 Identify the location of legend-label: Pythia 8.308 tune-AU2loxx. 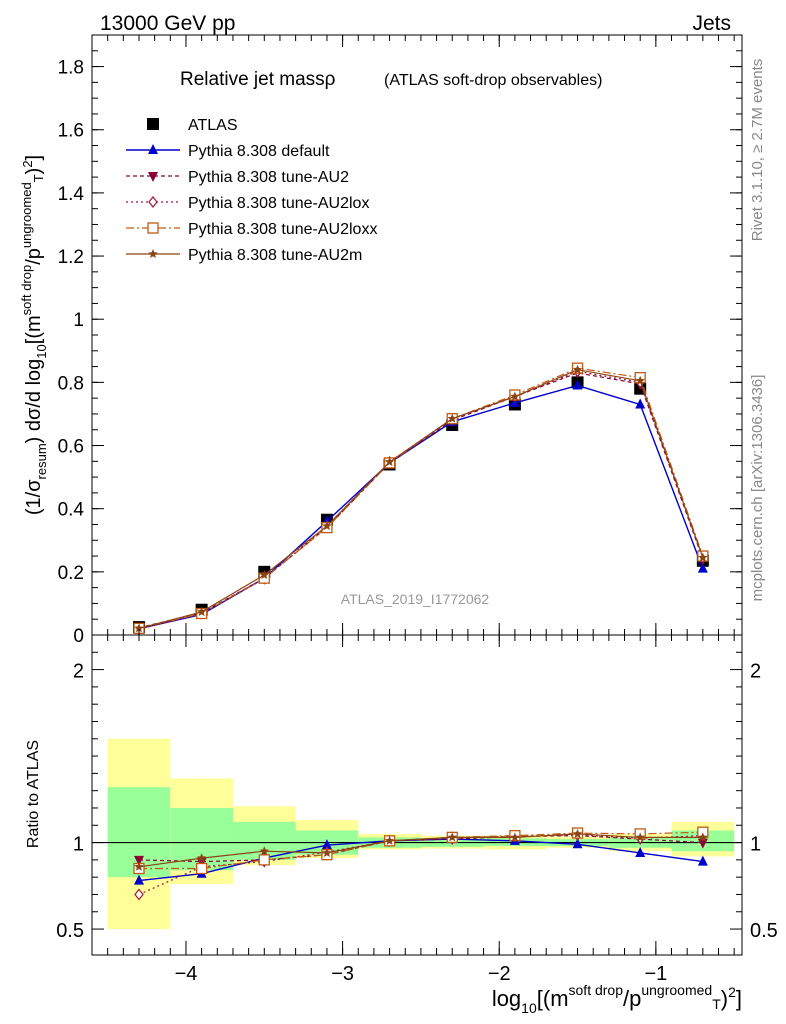
(282, 229).